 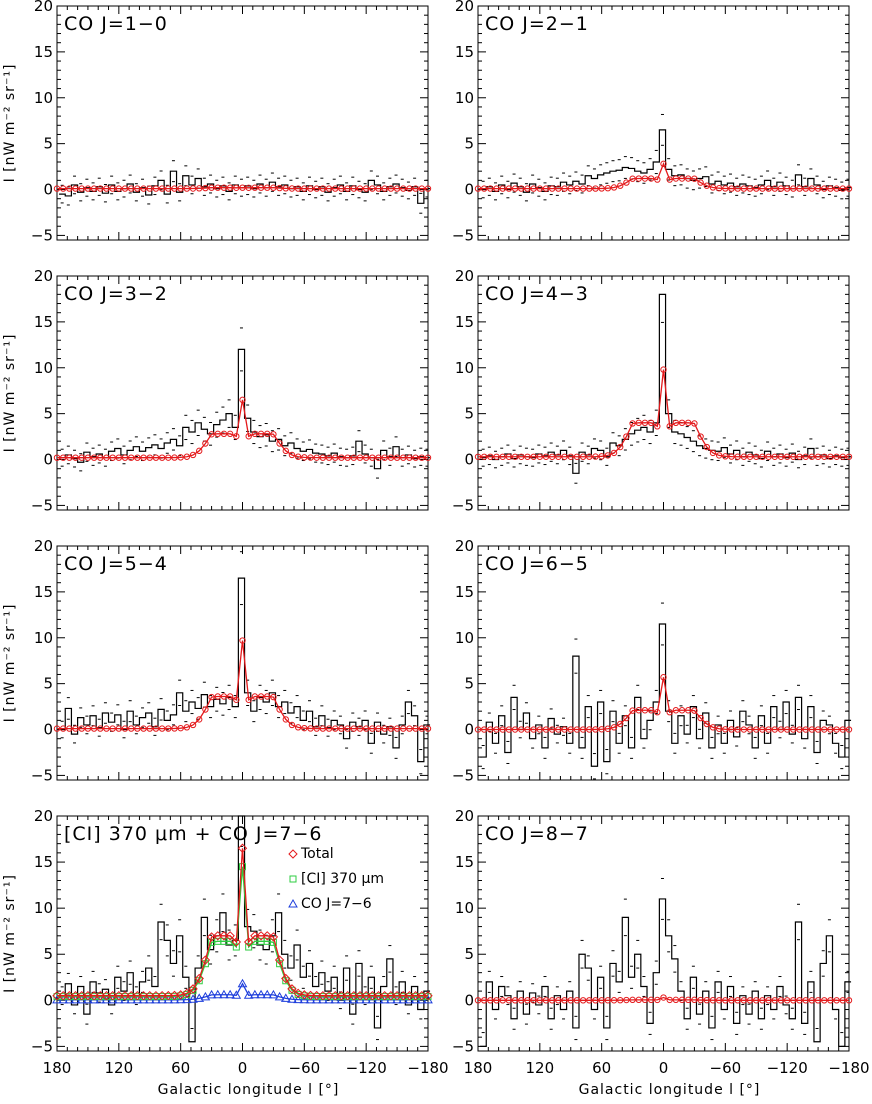 What do you see at coordinates (652, 660) in the screenshot?
I see `chart-panel-6: −5 0 5 10 15 20 CO J=6−5` at bounding box center [652, 660].